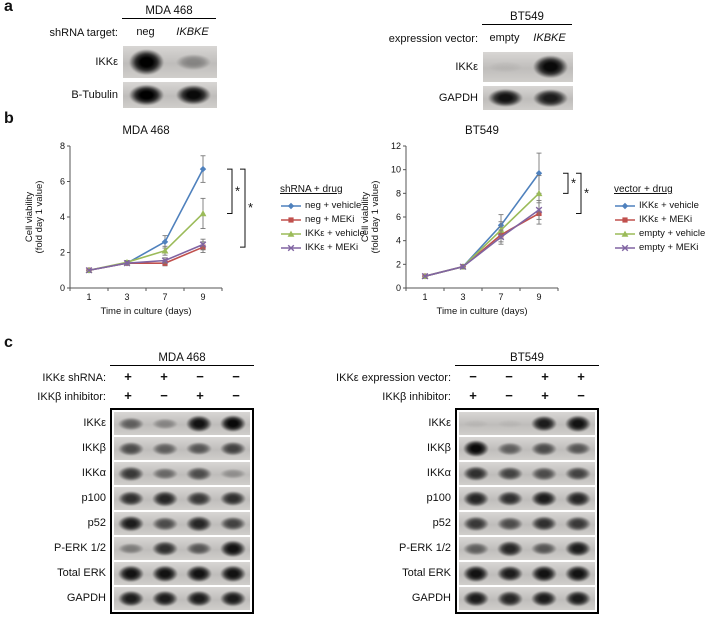 This screenshot has width=709, height=623. What do you see at coordinates (126, 297) in the screenshot?
I see `x-tick-label: 3` at bounding box center [126, 297].